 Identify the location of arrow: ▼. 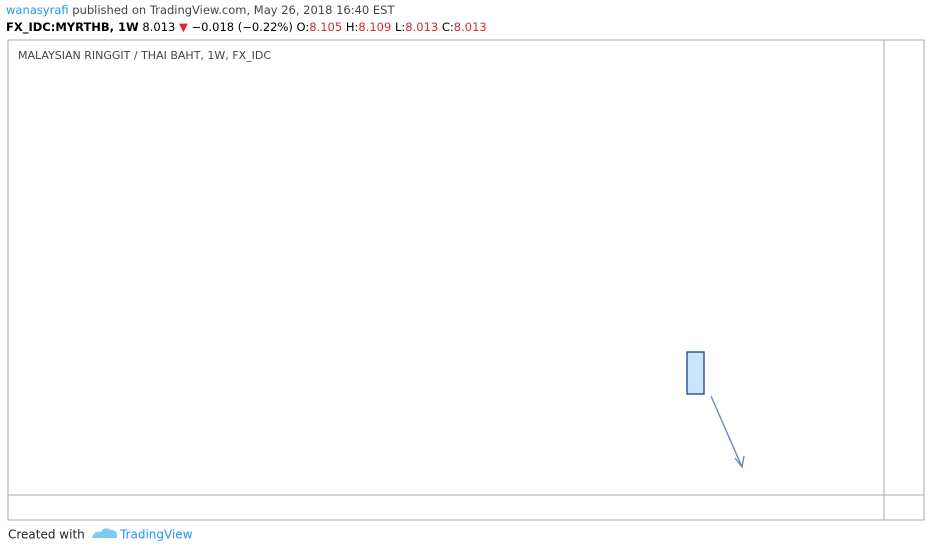
(183, 27).